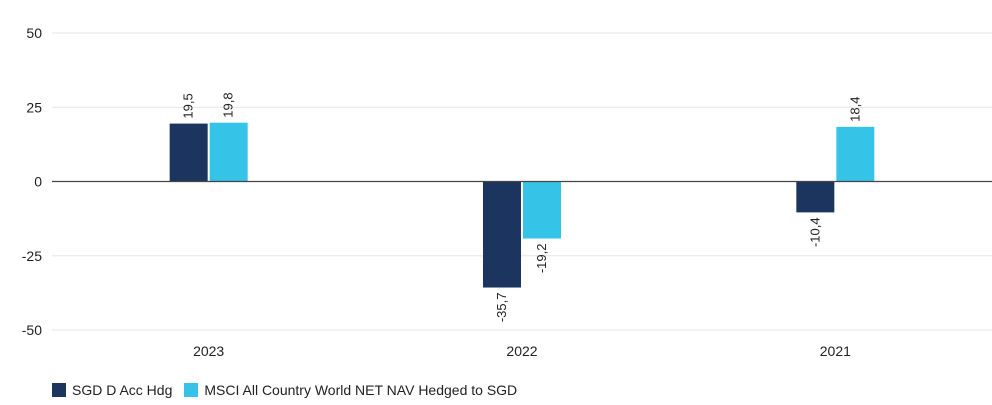  I want to click on data-label-2022-series-2: -19,2, so click(541, 259).